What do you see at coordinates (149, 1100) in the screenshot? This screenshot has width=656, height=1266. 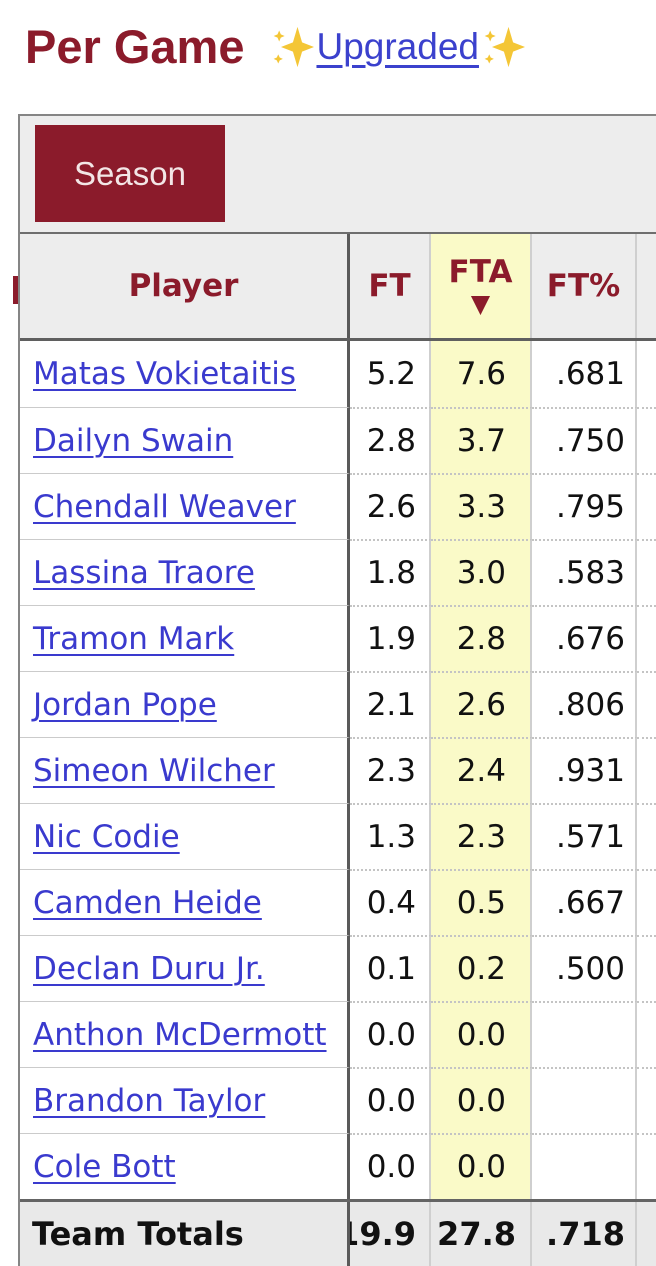 I see `player-link: Brandon Taylor` at bounding box center [149, 1100].